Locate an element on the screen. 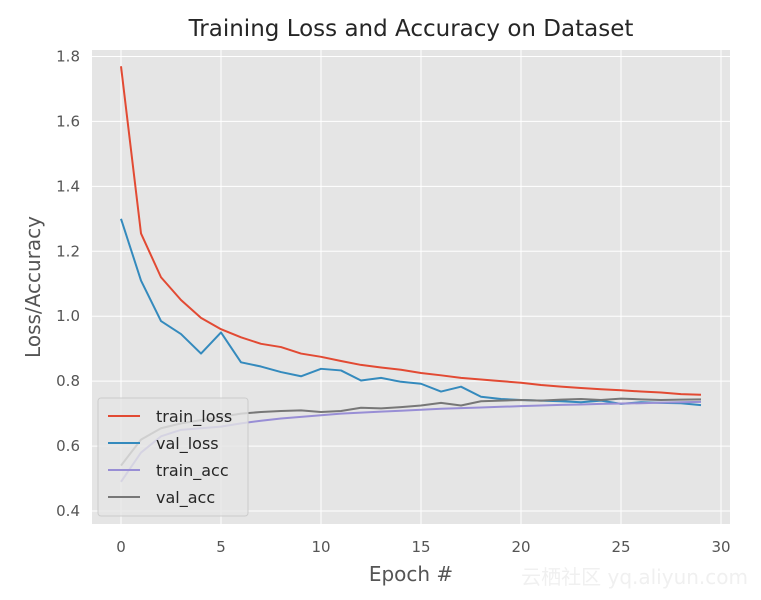 Image resolution: width=761 pixels, height=600 pixels. legend-label: train_loss is located at coordinates (194, 417).